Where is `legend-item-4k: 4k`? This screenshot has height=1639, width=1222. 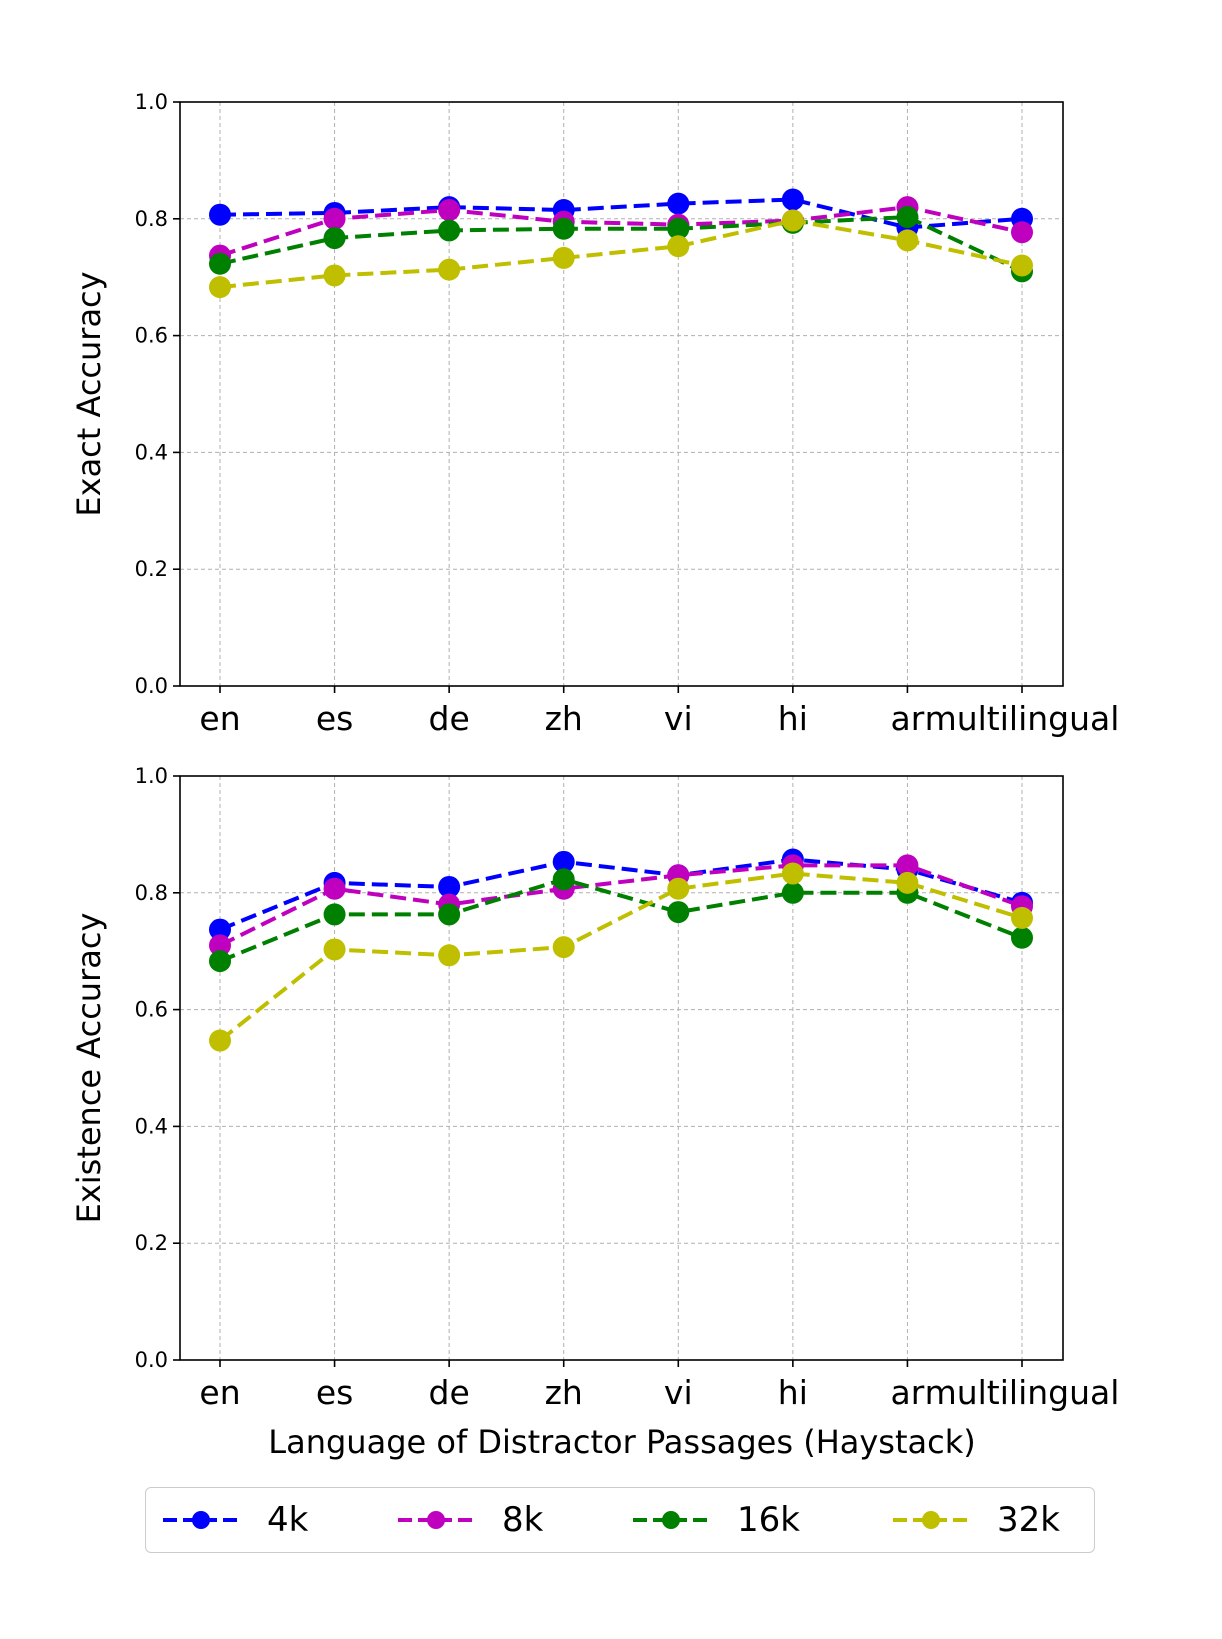 legend-item-4k: 4k is located at coordinates (234, 1520).